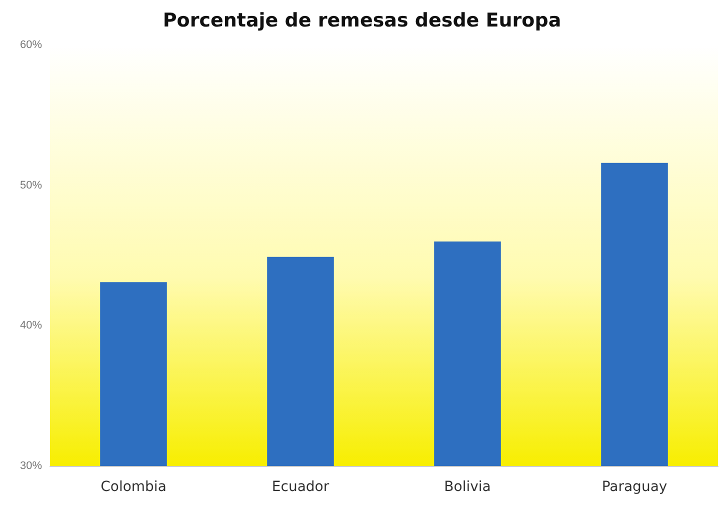  Describe the element at coordinates (362, 21) in the screenshot. I see `chart-title: Porcentaje de remesas desde Europa` at that location.